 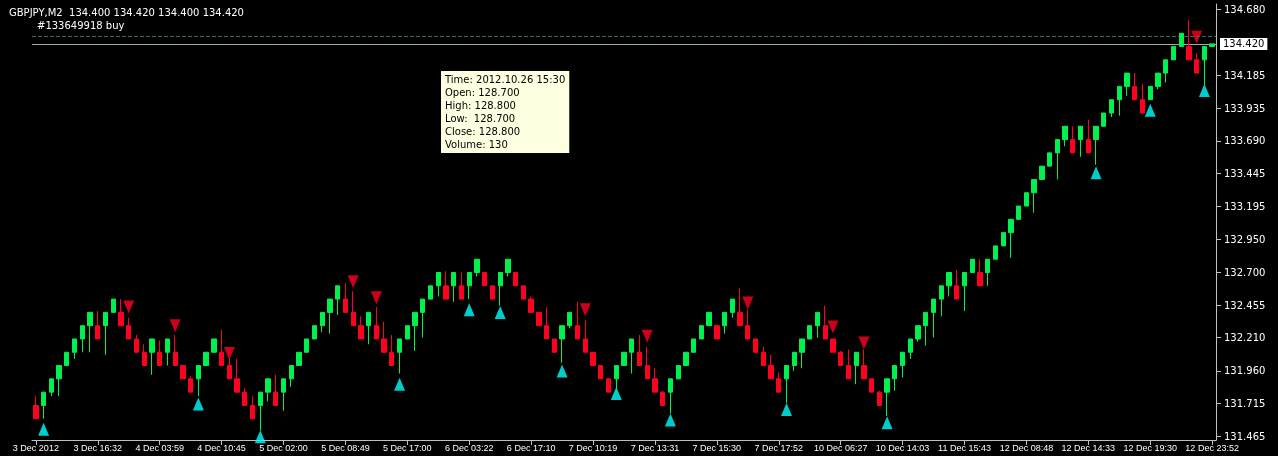 I want to click on y-tick-label: 133.445, so click(x=1245, y=173).